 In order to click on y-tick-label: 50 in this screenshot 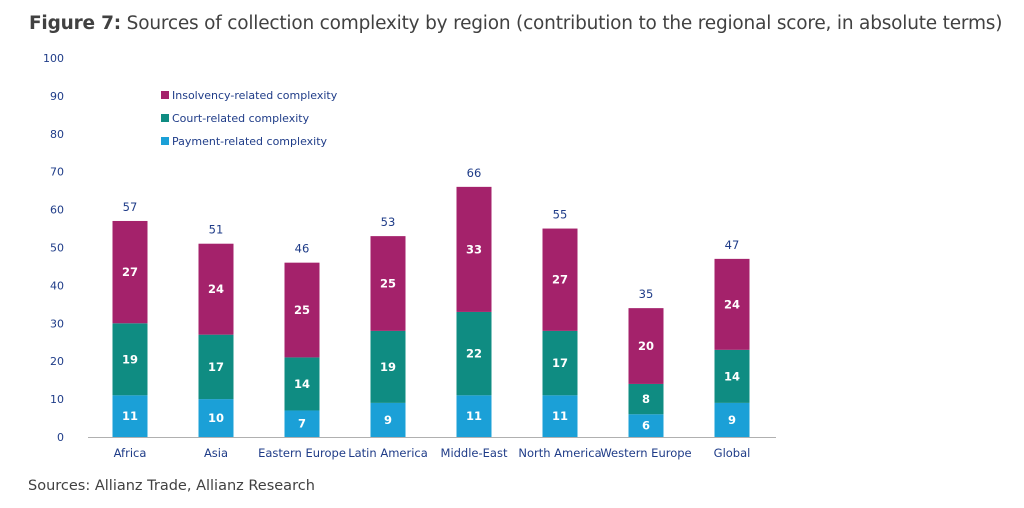, I will do `click(57, 248)`.